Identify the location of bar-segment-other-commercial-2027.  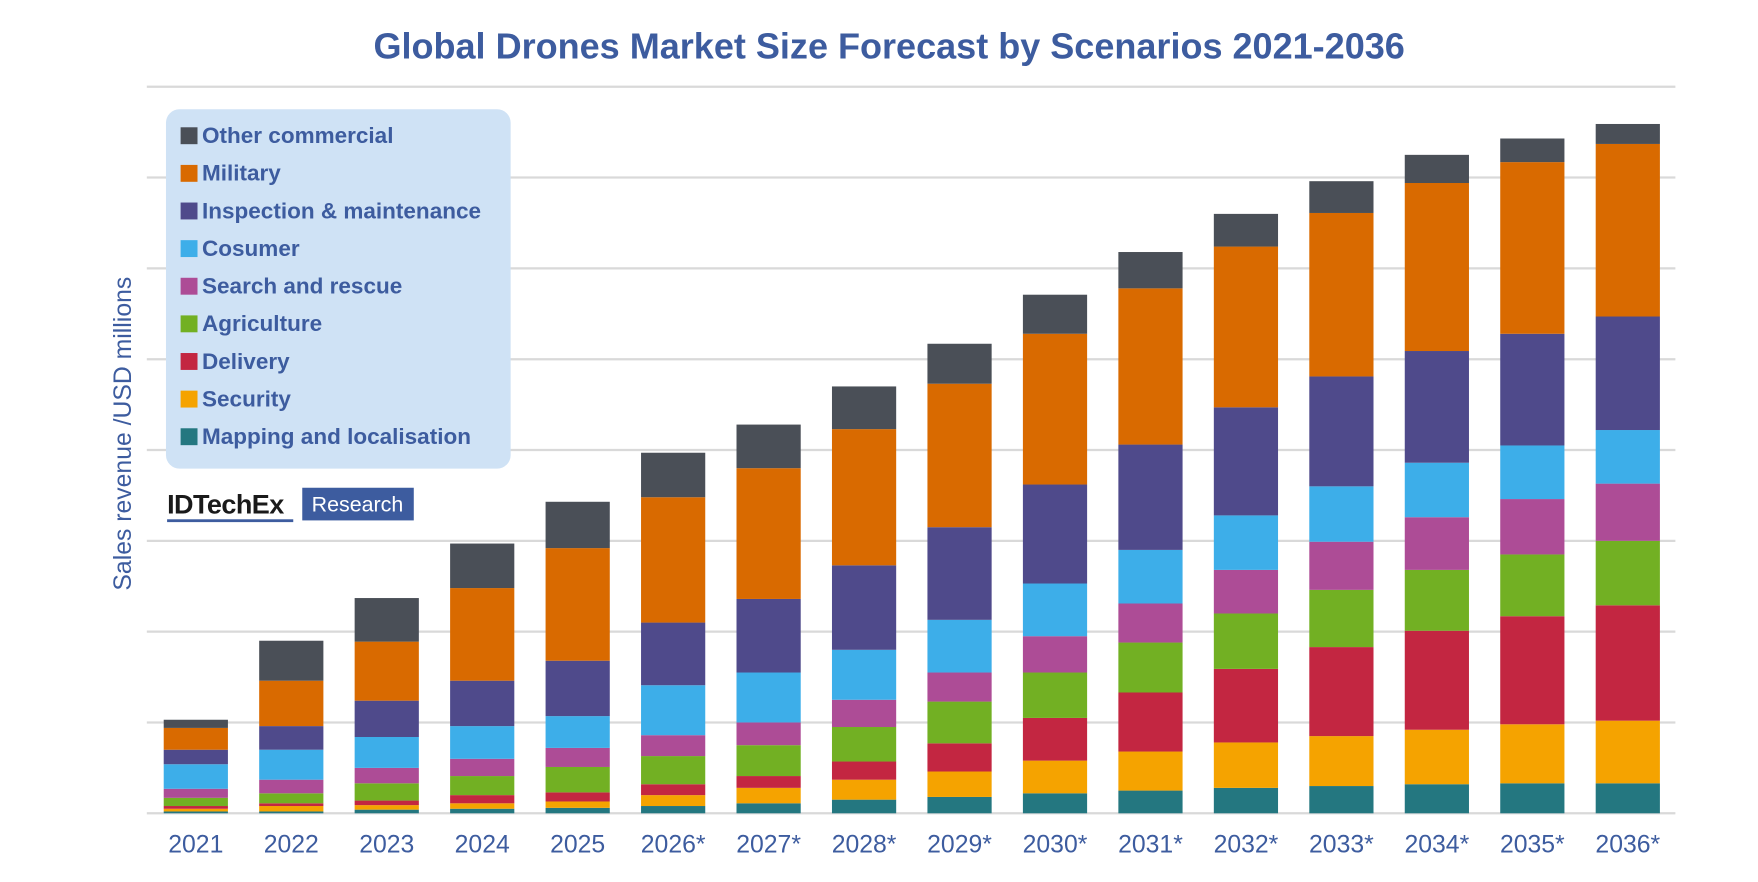
(768, 446).